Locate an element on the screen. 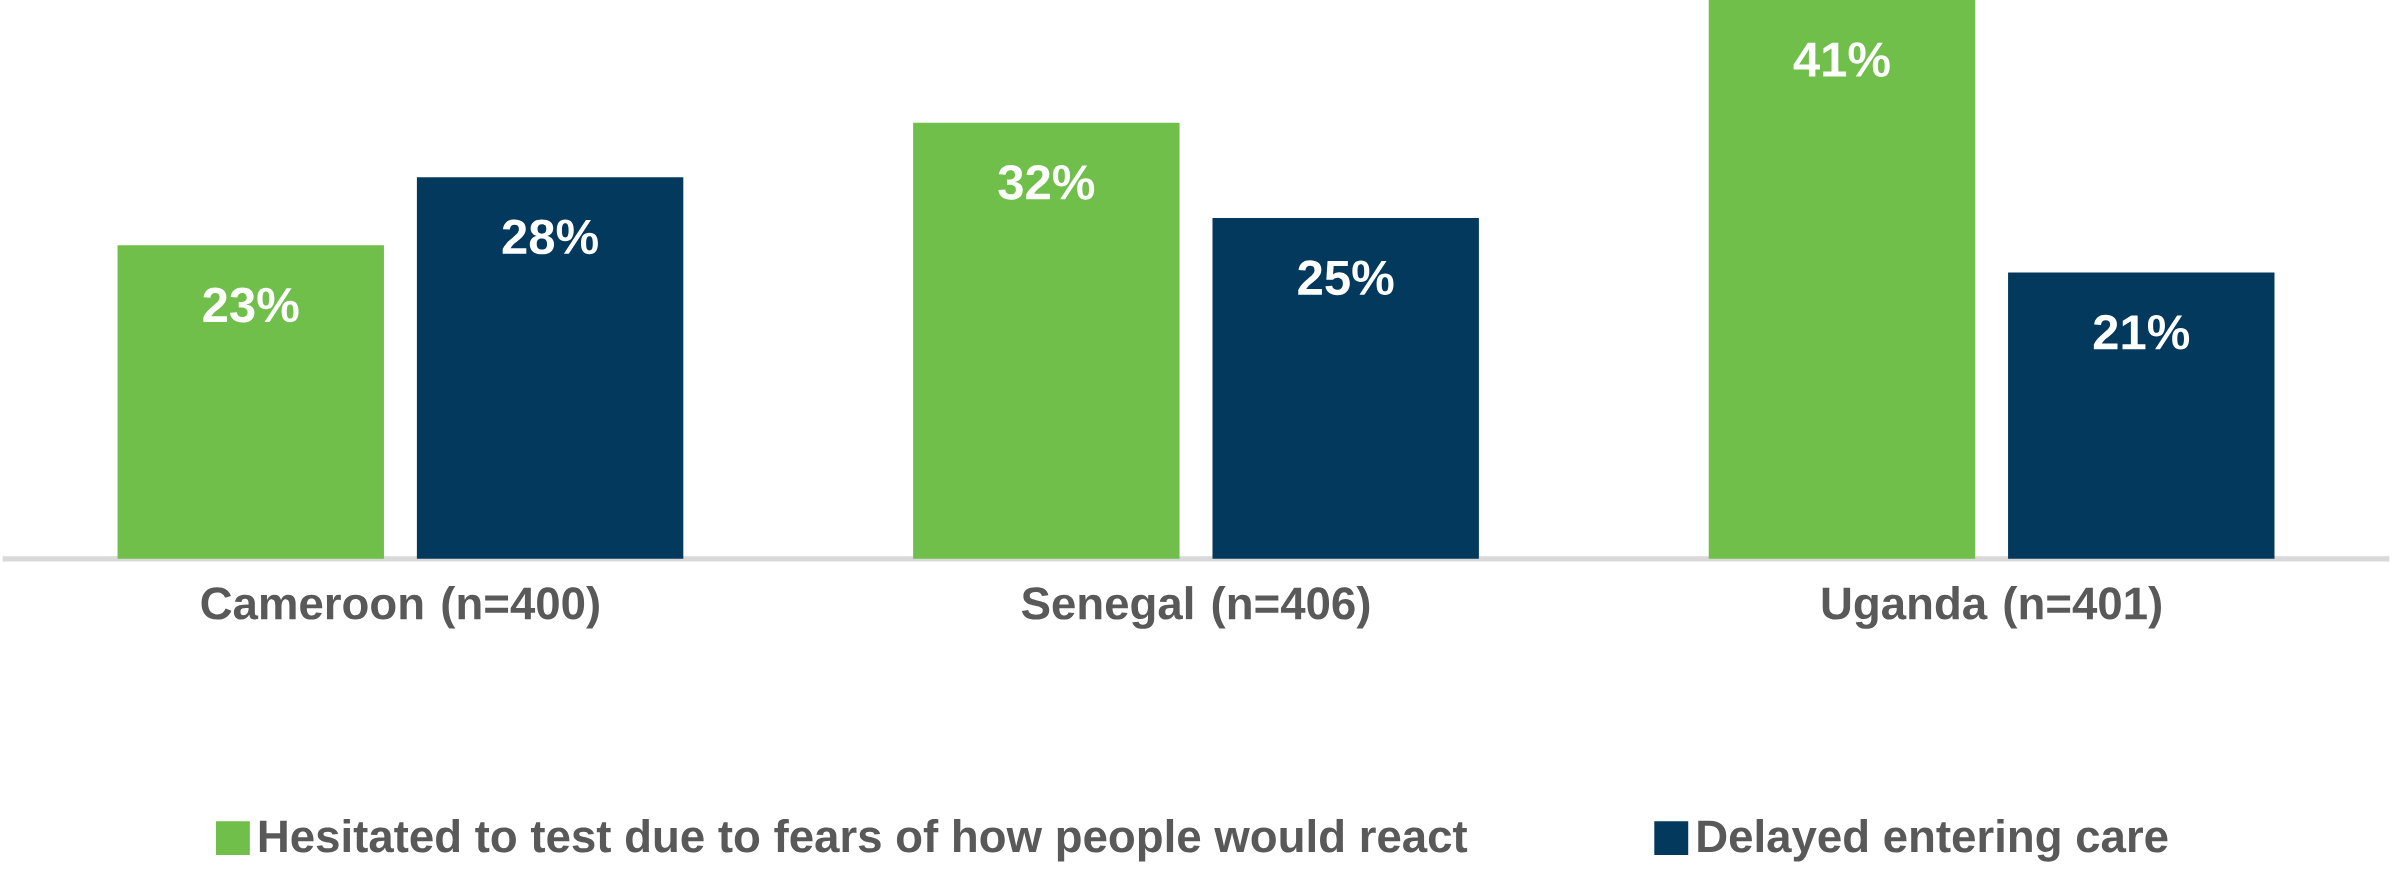 This screenshot has width=2392, height=871. x-tick-label: Uganda (n=401) is located at coordinates (1991, 607).